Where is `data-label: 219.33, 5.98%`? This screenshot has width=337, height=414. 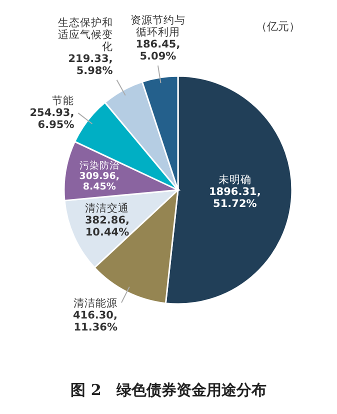 data-label: 219.33, 5.98% is located at coordinates (91, 64).